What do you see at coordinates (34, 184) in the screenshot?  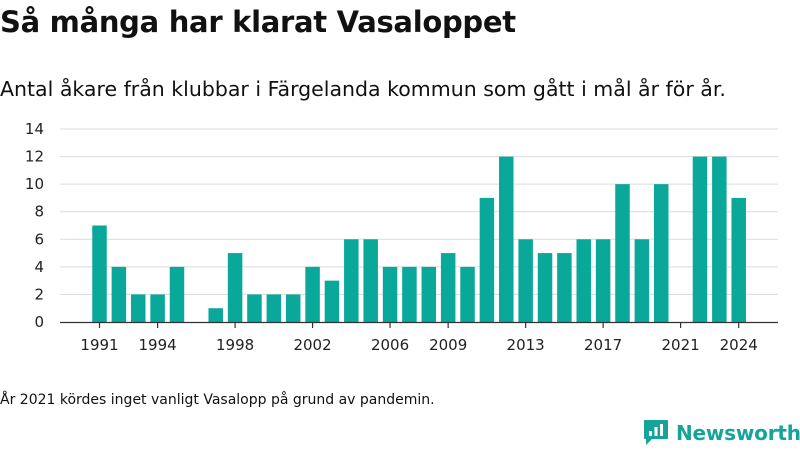 I see `y-tick-label: 10` at bounding box center [34, 184].